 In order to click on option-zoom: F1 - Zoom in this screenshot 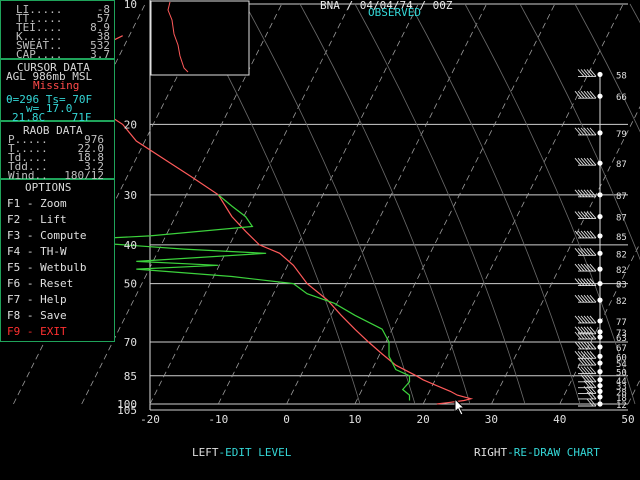, I will do `click(37, 203)`.